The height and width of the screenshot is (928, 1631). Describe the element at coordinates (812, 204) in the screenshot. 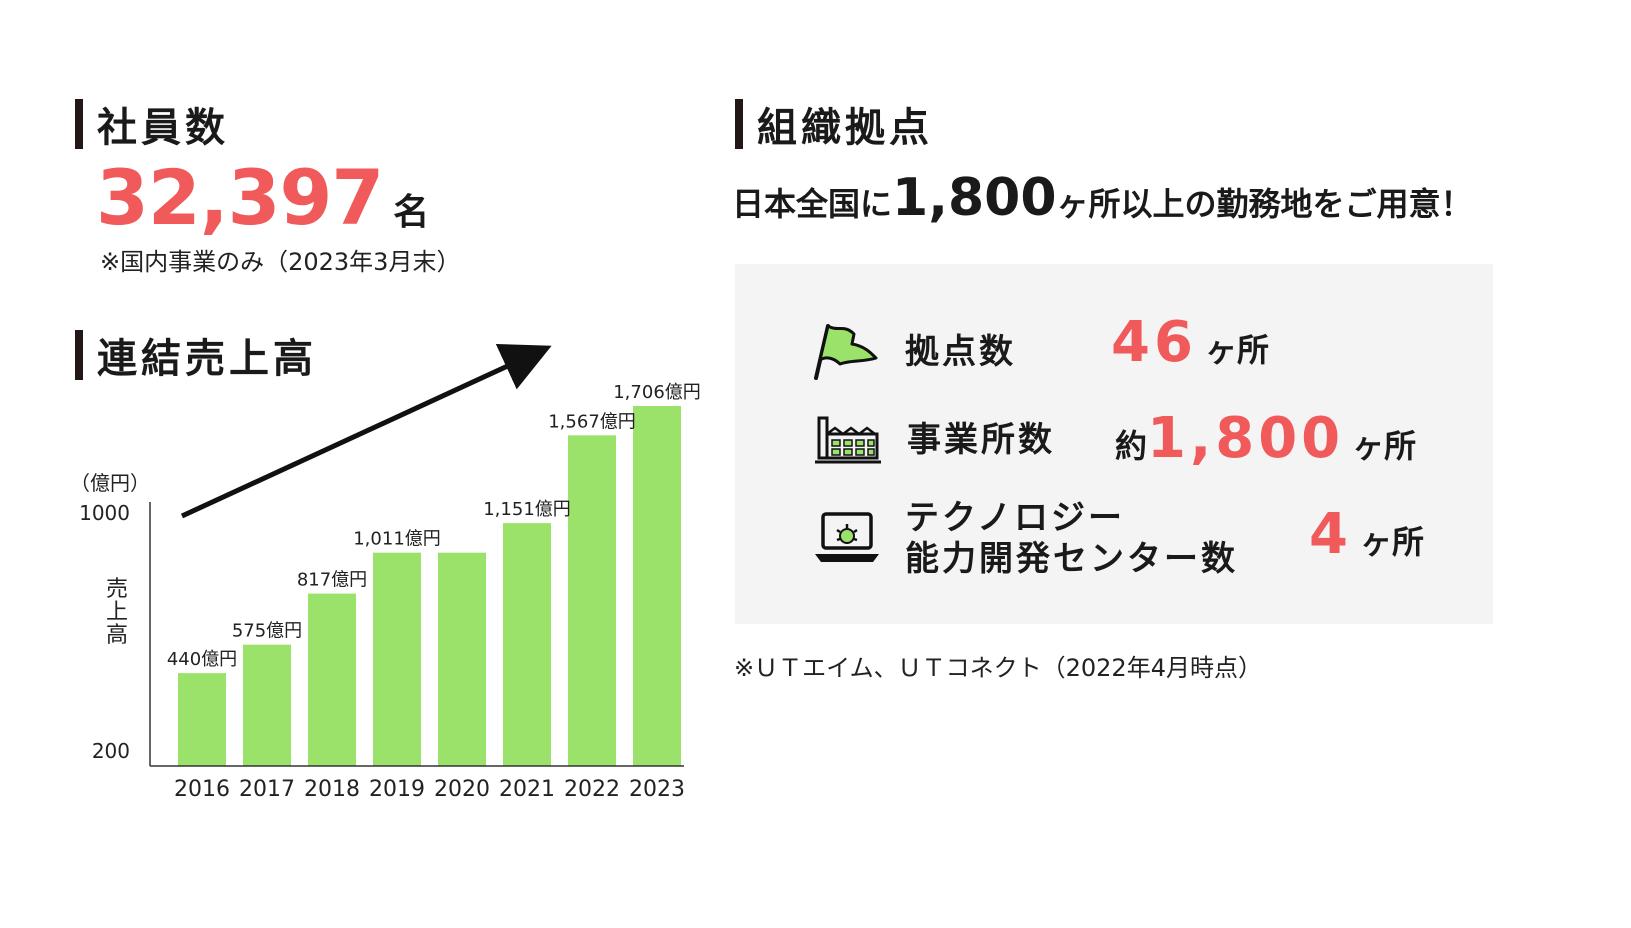

I see `subtitle-prefix: 日本全国に` at that location.